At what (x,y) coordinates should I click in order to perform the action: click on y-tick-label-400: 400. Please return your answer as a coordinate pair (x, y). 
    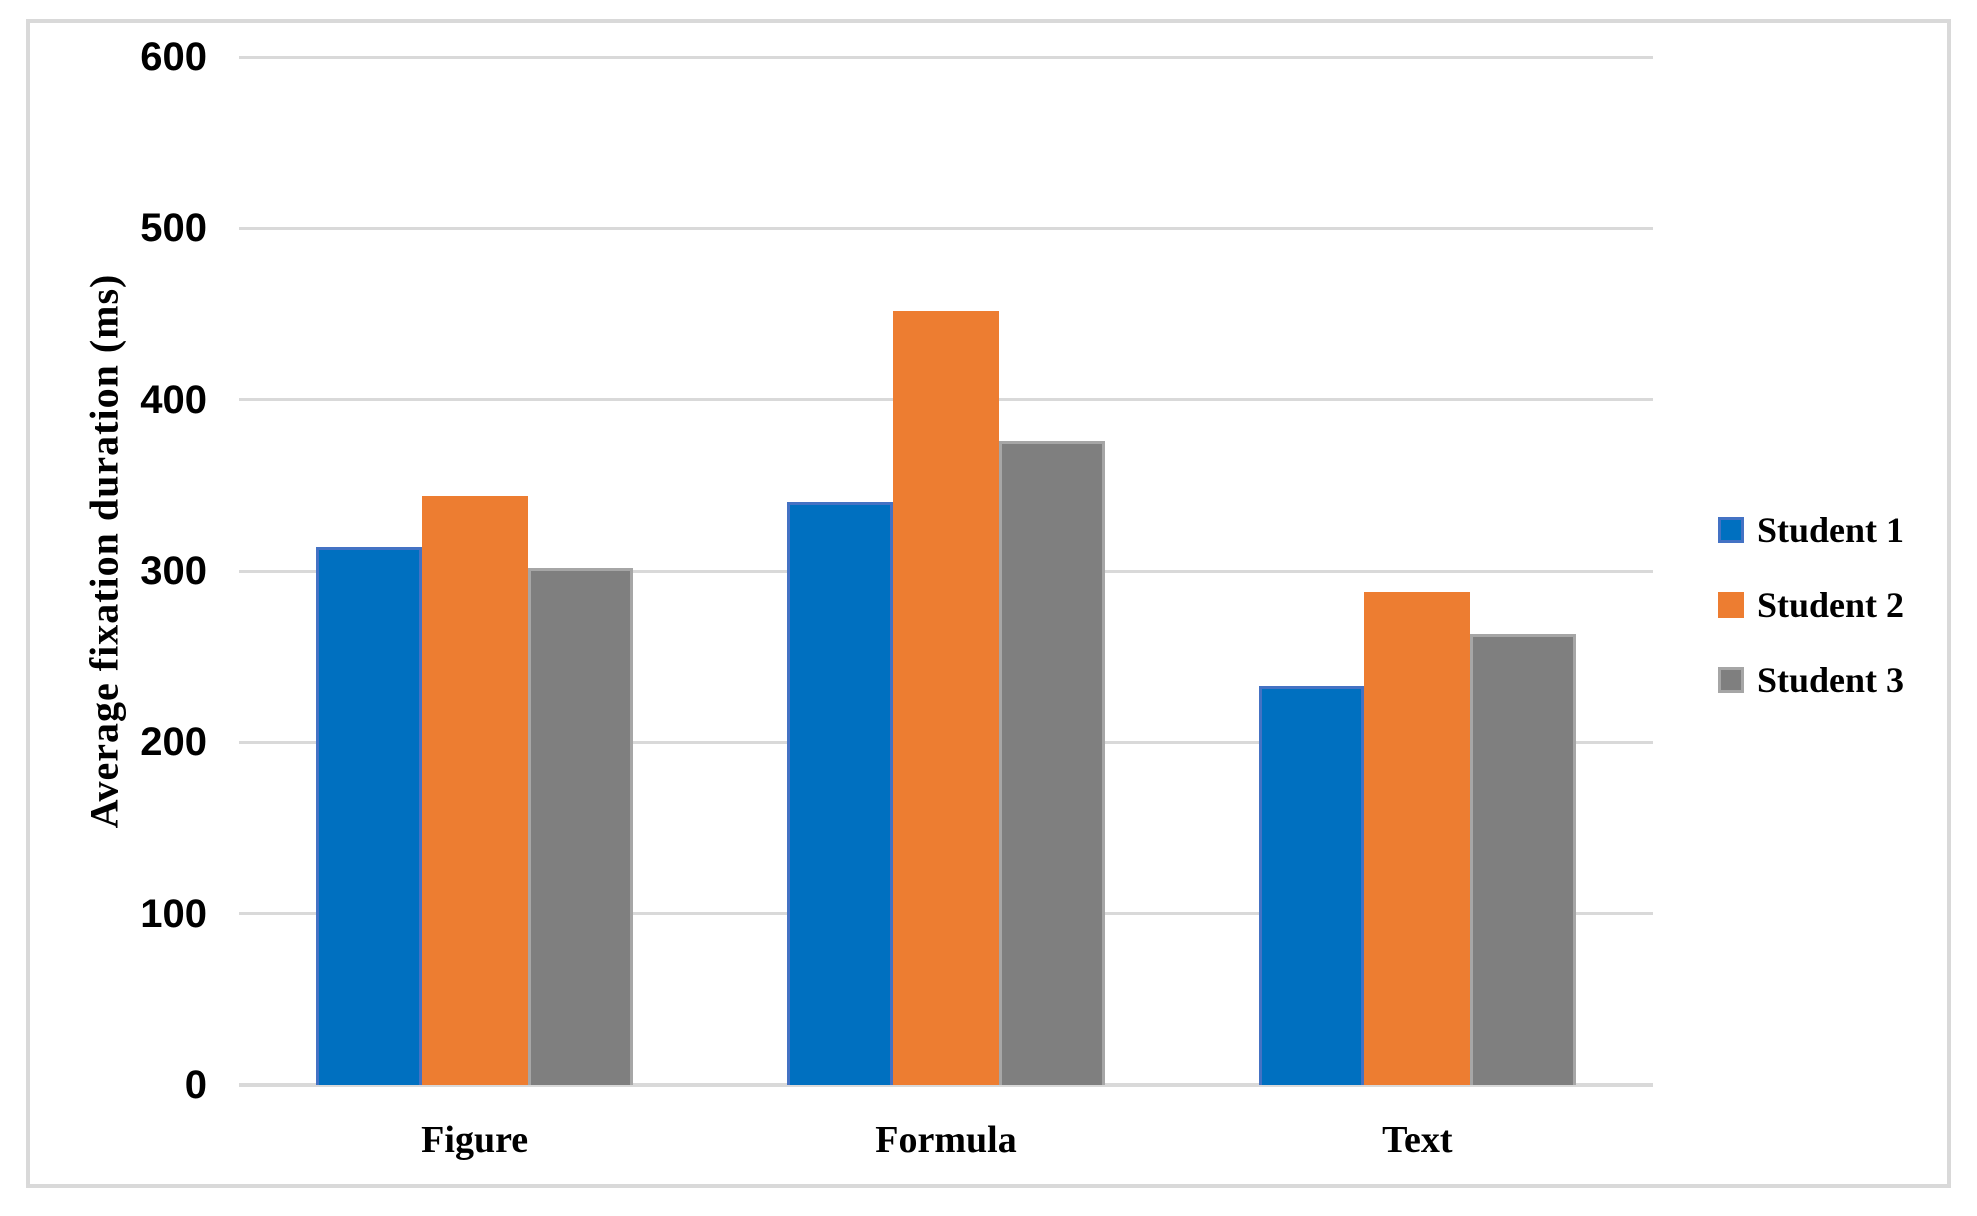
    Looking at the image, I should click on (173, 399).